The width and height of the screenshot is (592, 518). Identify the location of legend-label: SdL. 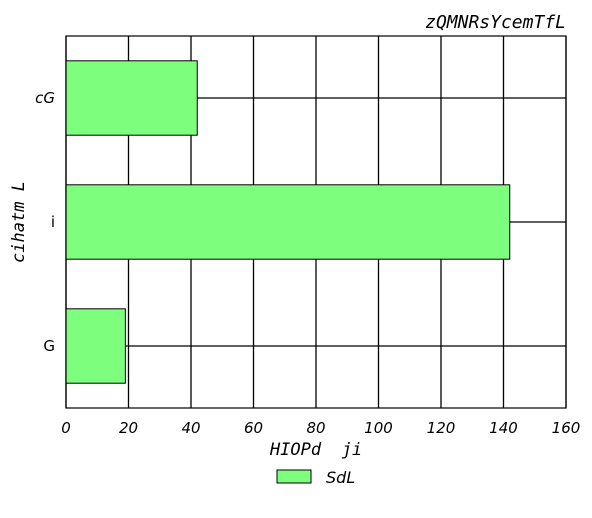
(340, 477).